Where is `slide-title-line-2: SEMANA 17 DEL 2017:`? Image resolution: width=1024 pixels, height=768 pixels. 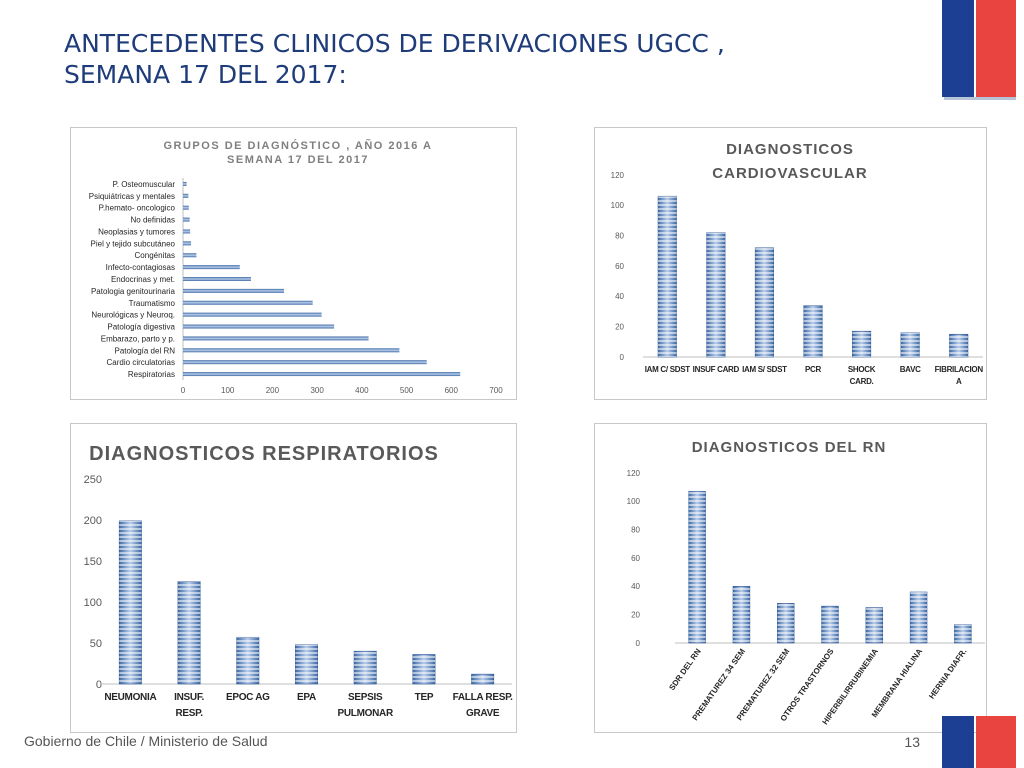 slide-title-line-2: SEMANA 17 DEL 2017: is located at coordinates (205, 74).